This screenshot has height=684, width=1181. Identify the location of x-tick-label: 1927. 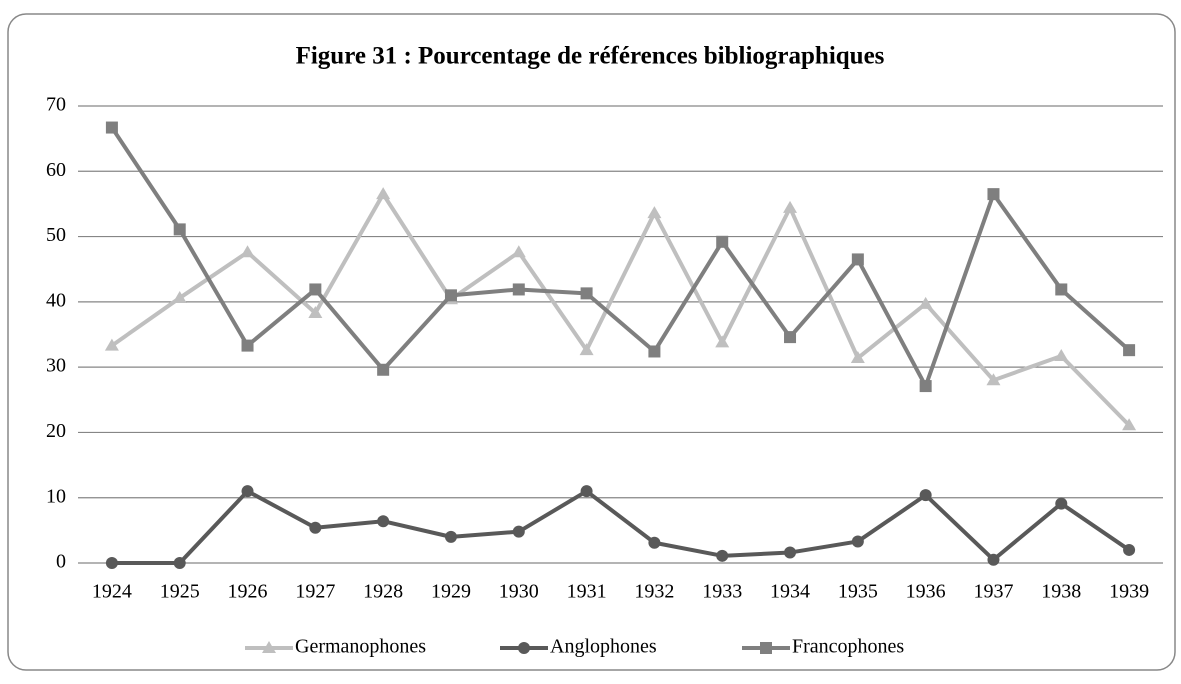
(315, 592).